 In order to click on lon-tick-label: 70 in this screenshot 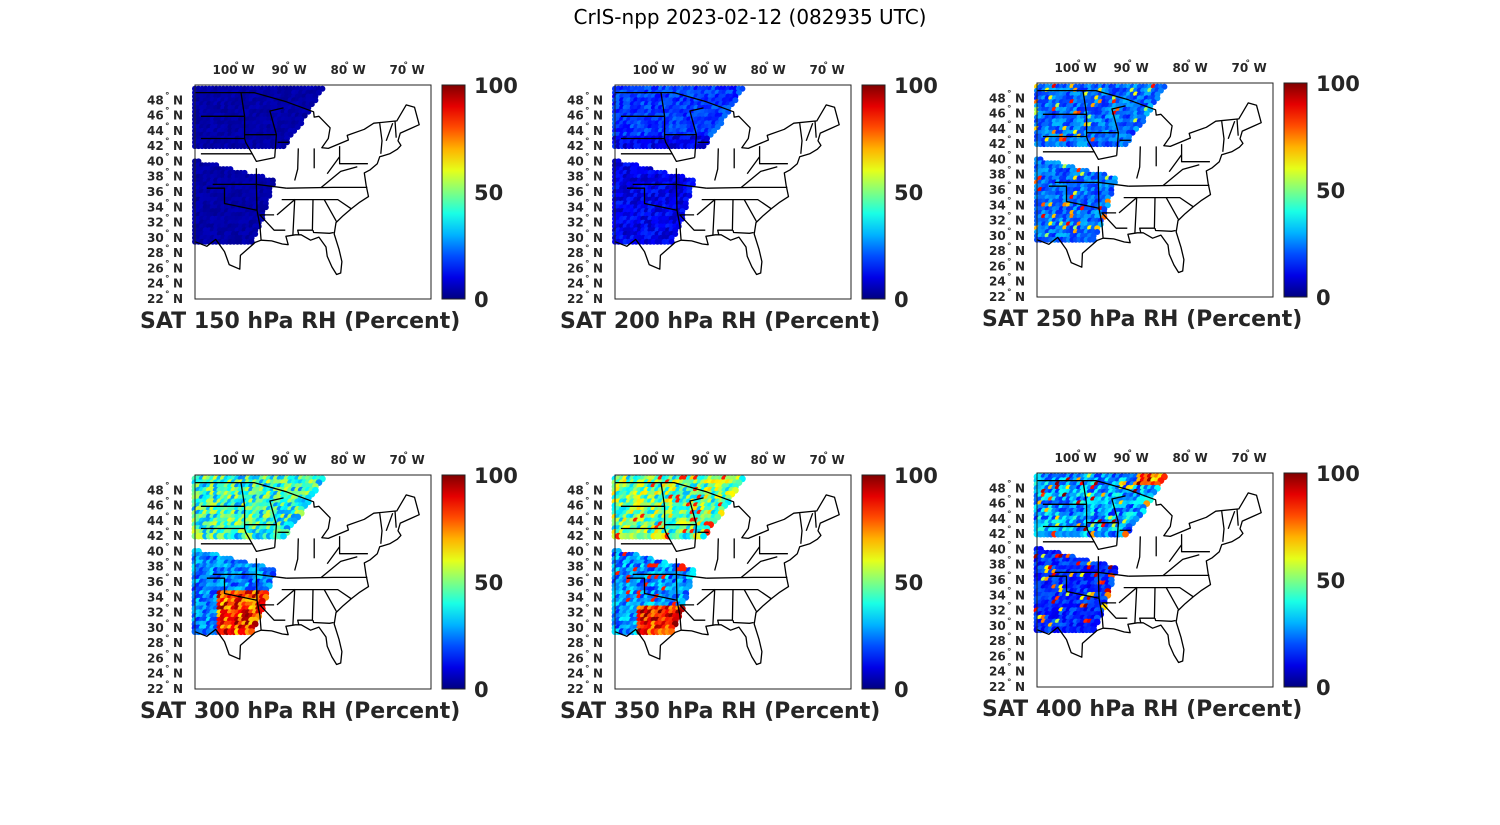, I will do `click(398, 70)`.